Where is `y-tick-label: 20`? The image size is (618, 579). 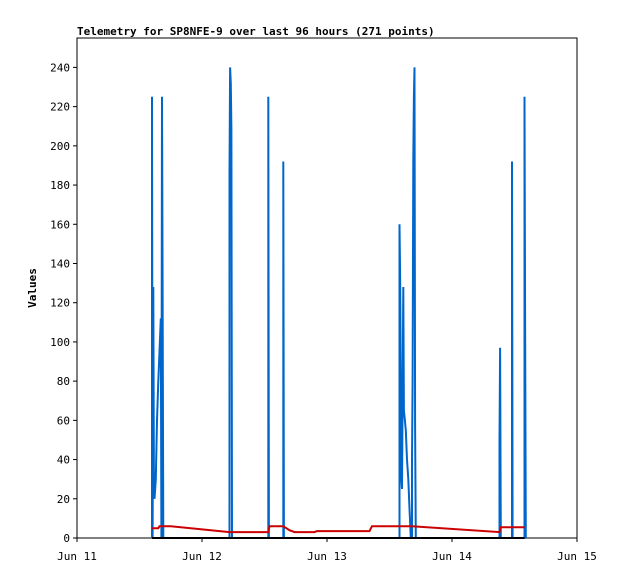
y-tick-label: 20 is located at coordinates (63, 499).